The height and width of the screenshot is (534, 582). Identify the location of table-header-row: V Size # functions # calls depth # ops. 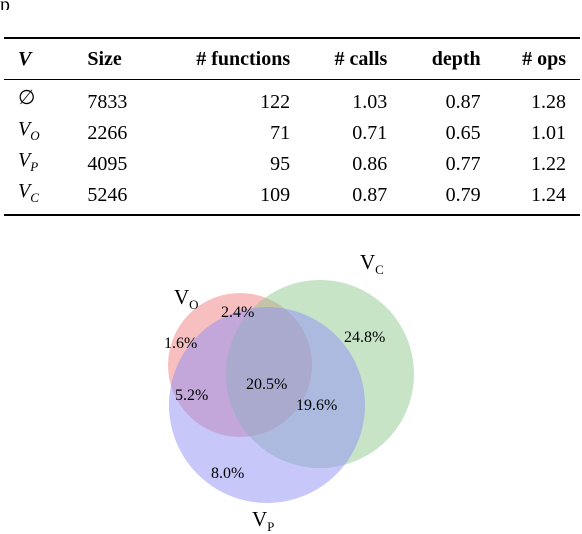
(292, 59).